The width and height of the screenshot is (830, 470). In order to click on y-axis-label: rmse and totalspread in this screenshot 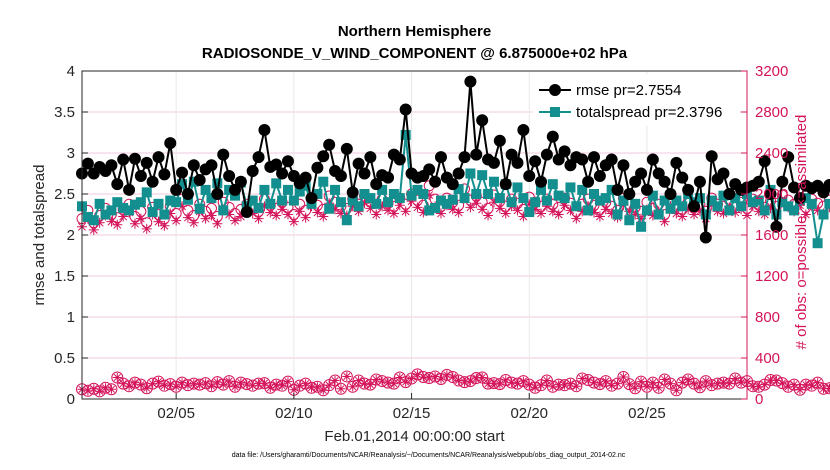, I will do `click(39, 235)`.